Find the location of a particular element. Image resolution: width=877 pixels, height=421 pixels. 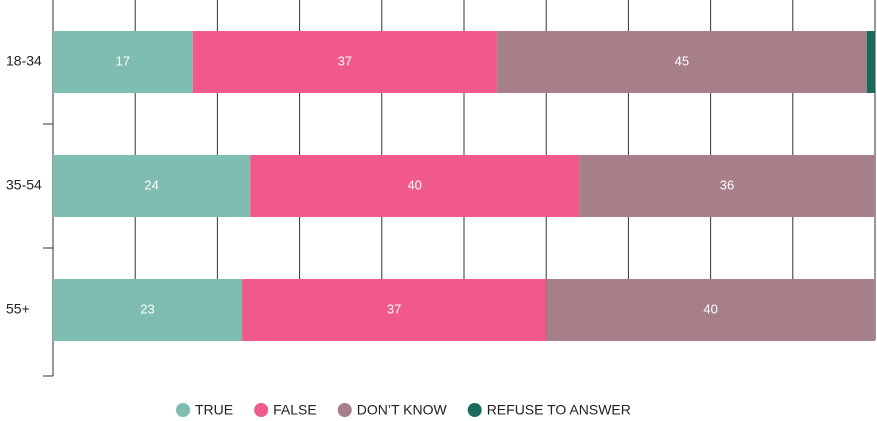

legend-label: DON’T KNOW is located at coordinates (402, 410).